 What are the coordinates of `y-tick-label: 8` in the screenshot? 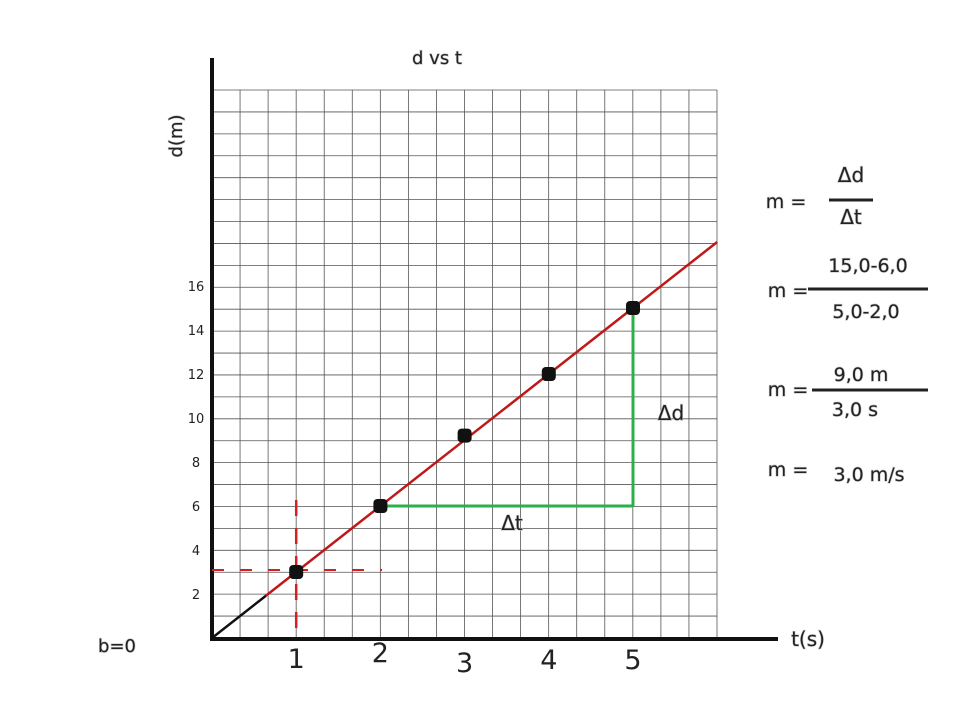 It's located at (196, 463).